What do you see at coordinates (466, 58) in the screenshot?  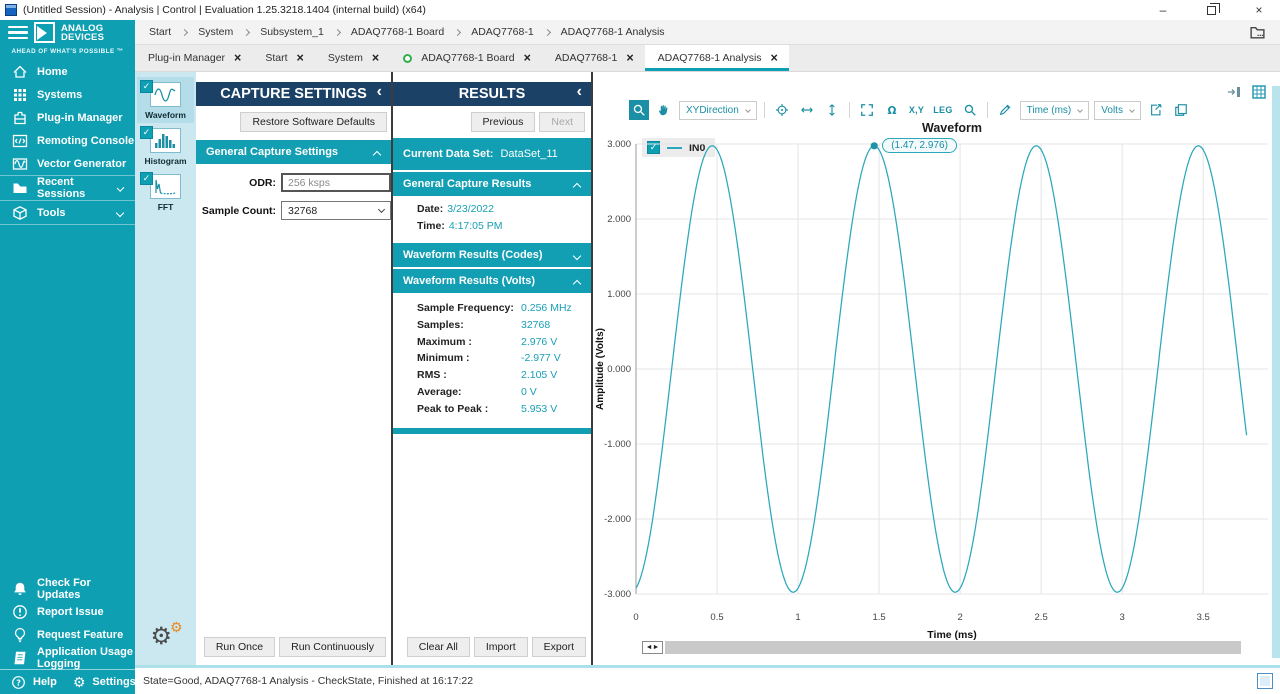 I see `tab-adaq7768-1-board: ADAQ7768-1 Board ×` at bounding box center [466, 58].